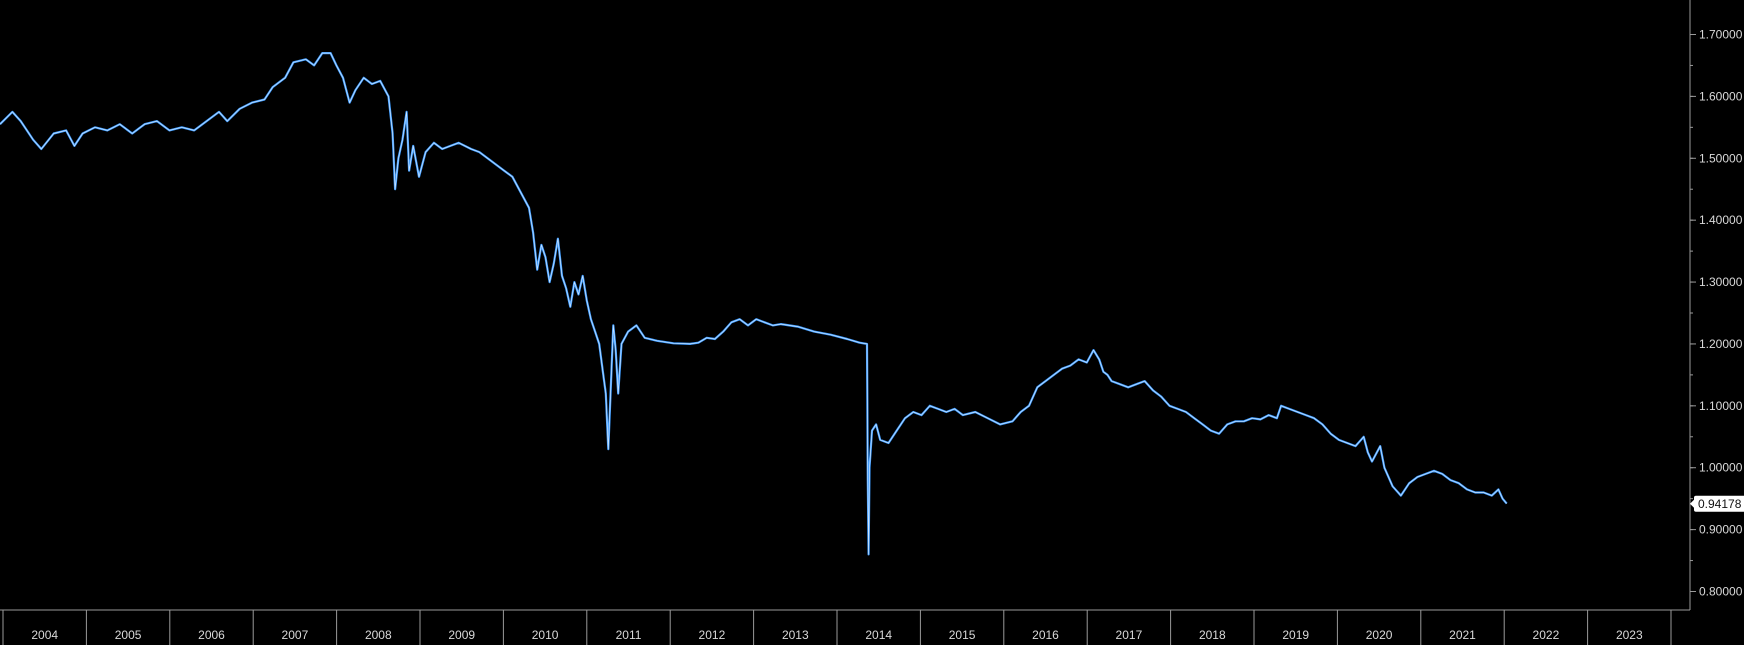  What do you see at coordinates (1721, 468) in the screenshot?
I see `y-tick-label: 1.00000` at bounding box center [1721, 468].